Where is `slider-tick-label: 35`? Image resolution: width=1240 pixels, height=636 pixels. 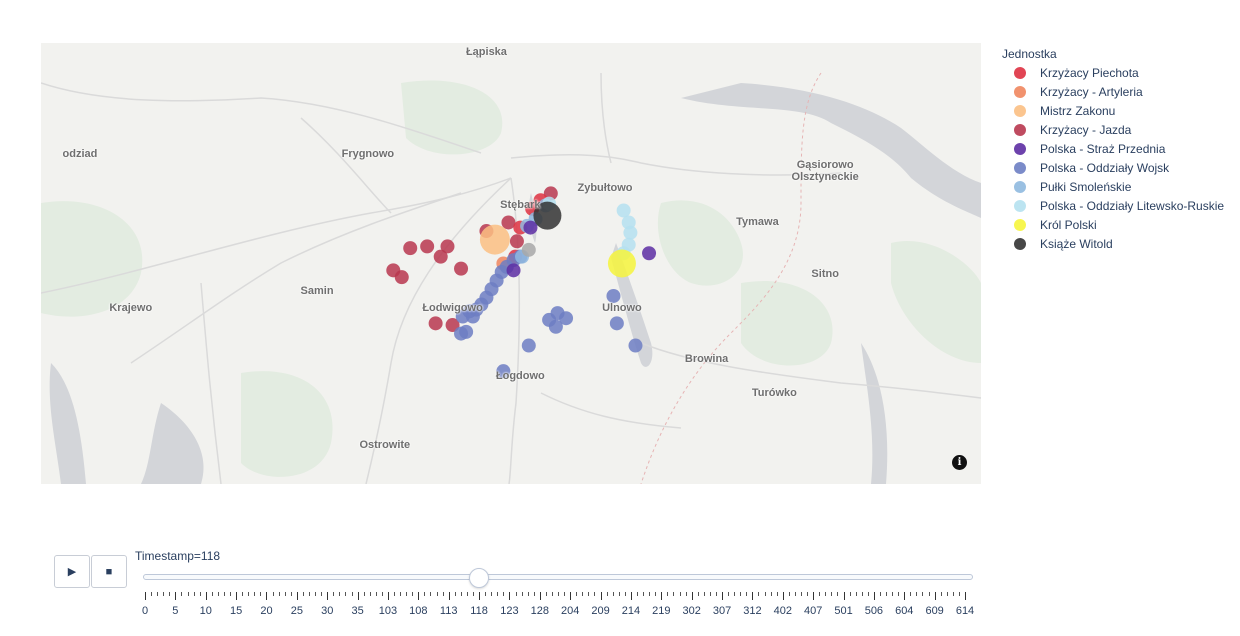
slider-tick-label: 35 is located at coordinates (357, 611).